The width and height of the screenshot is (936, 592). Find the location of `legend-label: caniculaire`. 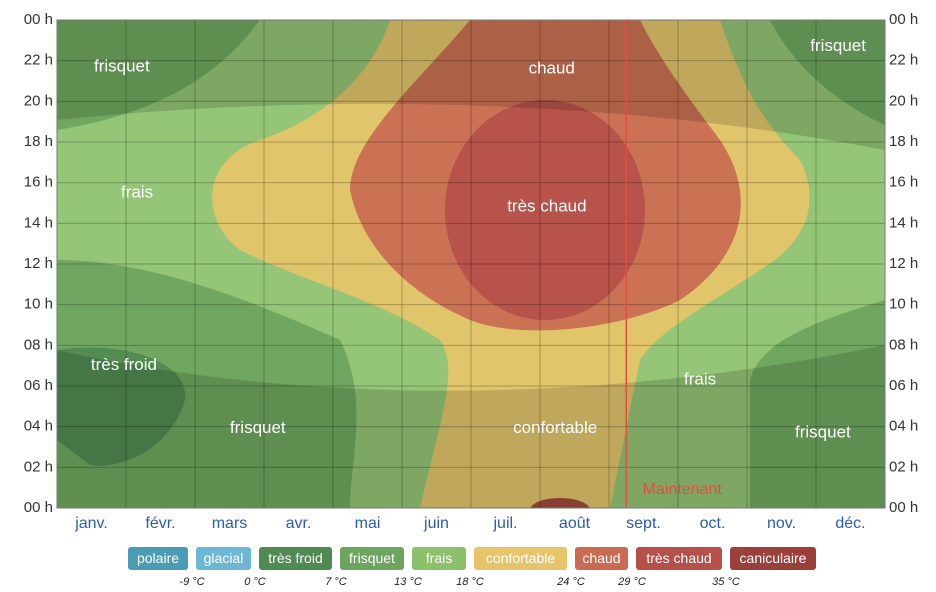

legend-label: caniculaire is located at coordinates (773, 558).